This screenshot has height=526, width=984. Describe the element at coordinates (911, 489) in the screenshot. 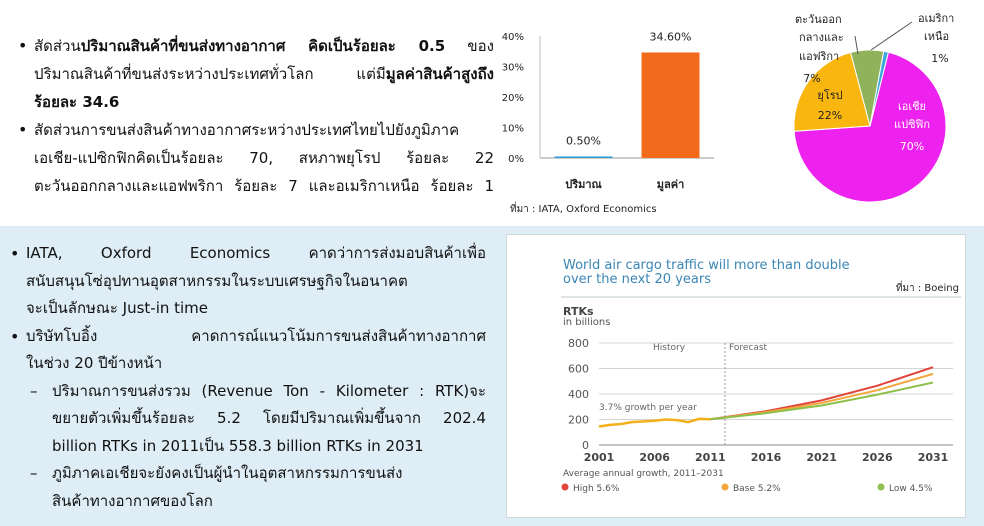

I see `legend-label: Low 4.5%` at that location.